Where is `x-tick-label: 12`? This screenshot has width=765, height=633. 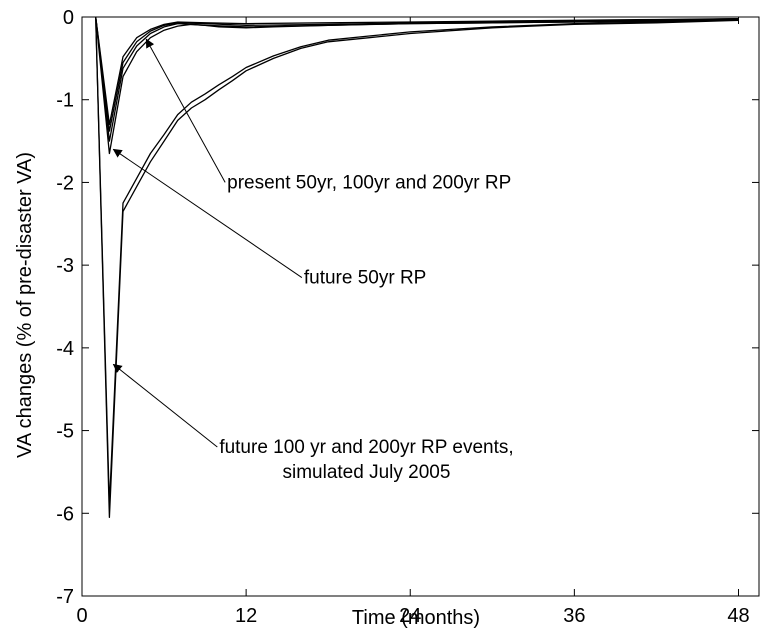 x-tick-label: 12 is located at coordinates (246, 616).